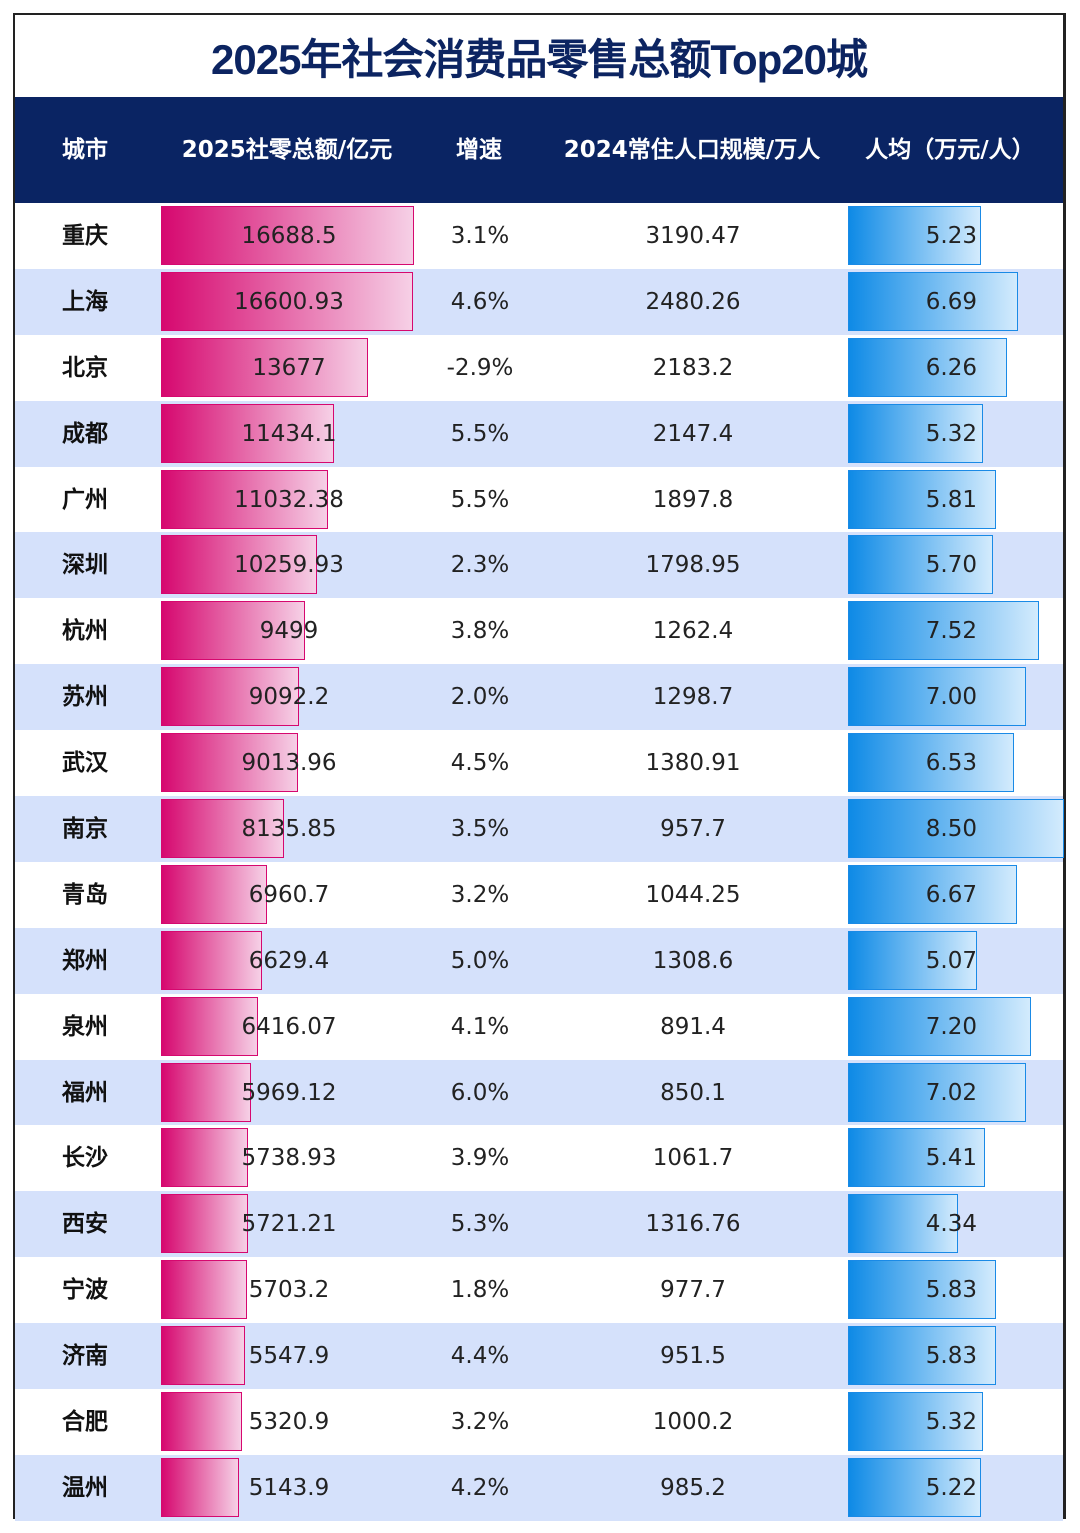 Image resolution: width=1080 pixels, height=1533 pixels. Describe the element at coordinates (480, 1224) in the screenshot. I see `growth-cell: 5.3%` at that location.